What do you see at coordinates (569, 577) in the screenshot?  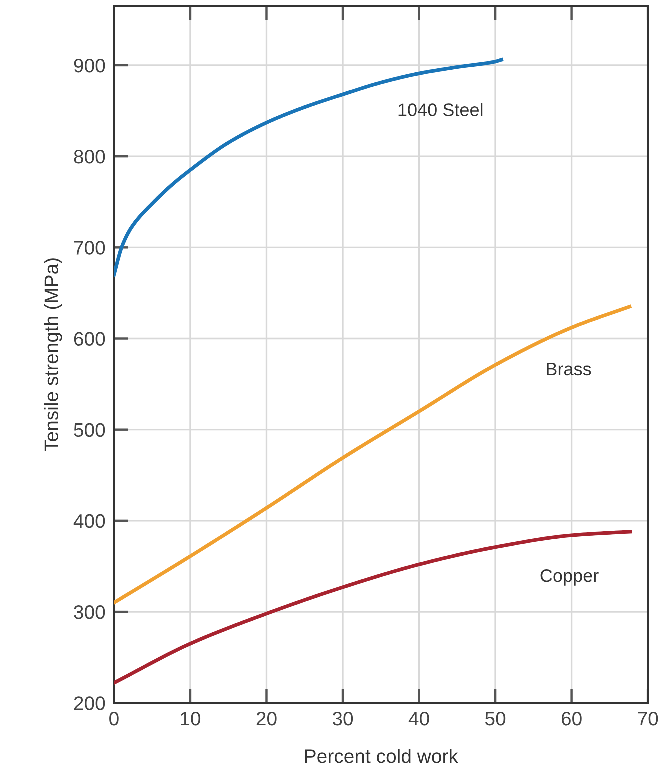 I see `series-label: Copper` at bounding box center [569, 577].